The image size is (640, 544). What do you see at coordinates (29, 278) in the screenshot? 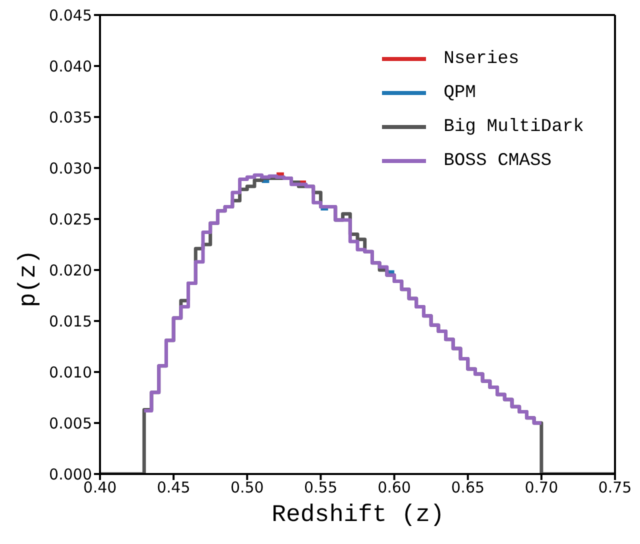
I see `y-axis-title: p(z)` at bounding box center [29, 278].